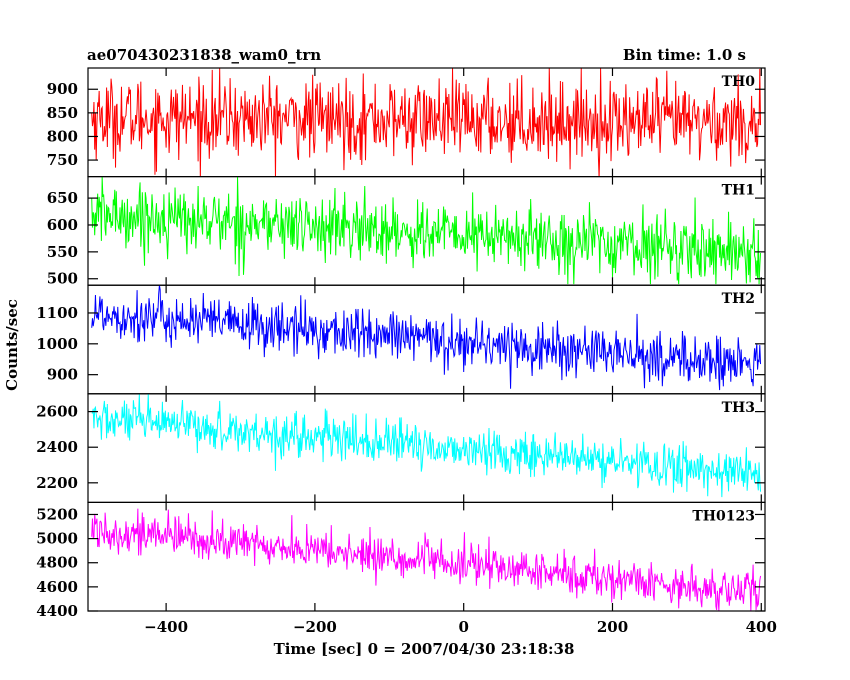  Describe the element at coordinates (62, 136) in the screenshot. I see `y-tick-label: 800` at that location.